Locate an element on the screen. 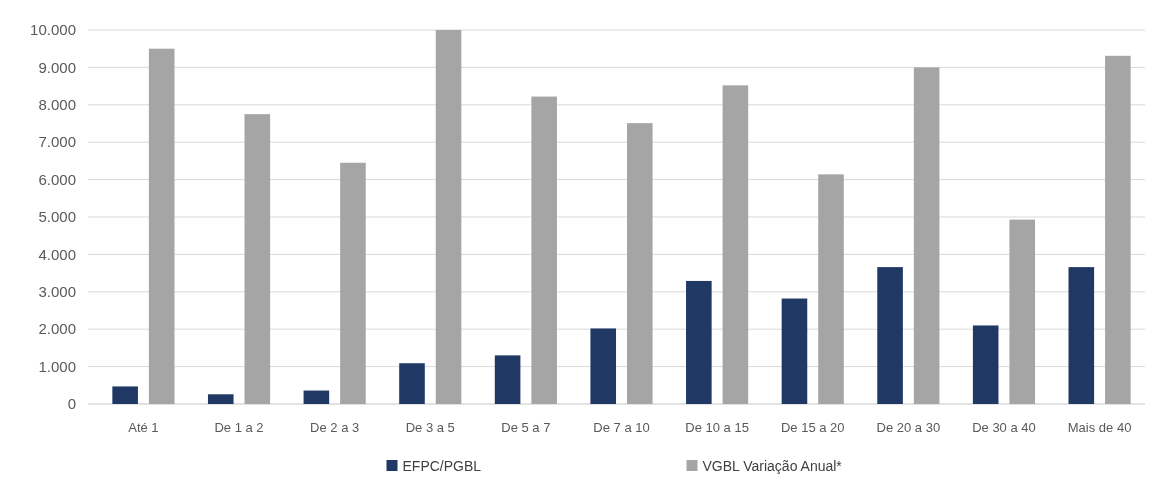 The image size is (1173, 491). x-tick-label: De 2 a 3 is located at coordinates (335, 427).